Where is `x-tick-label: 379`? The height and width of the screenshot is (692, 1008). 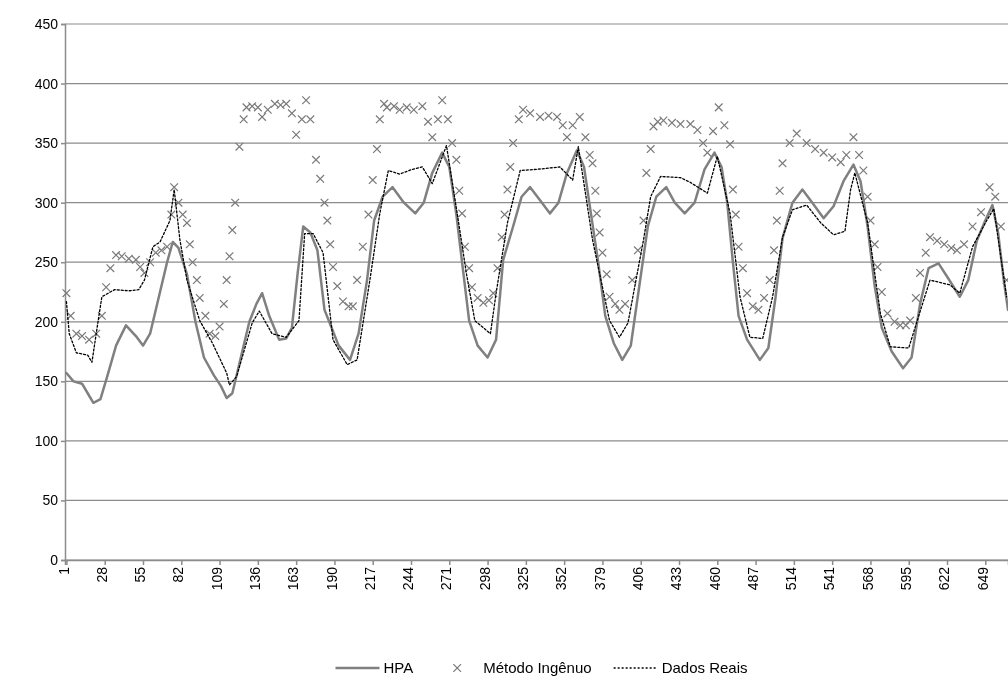
x-tick-label: 379 is located at coordinates (599, 578).